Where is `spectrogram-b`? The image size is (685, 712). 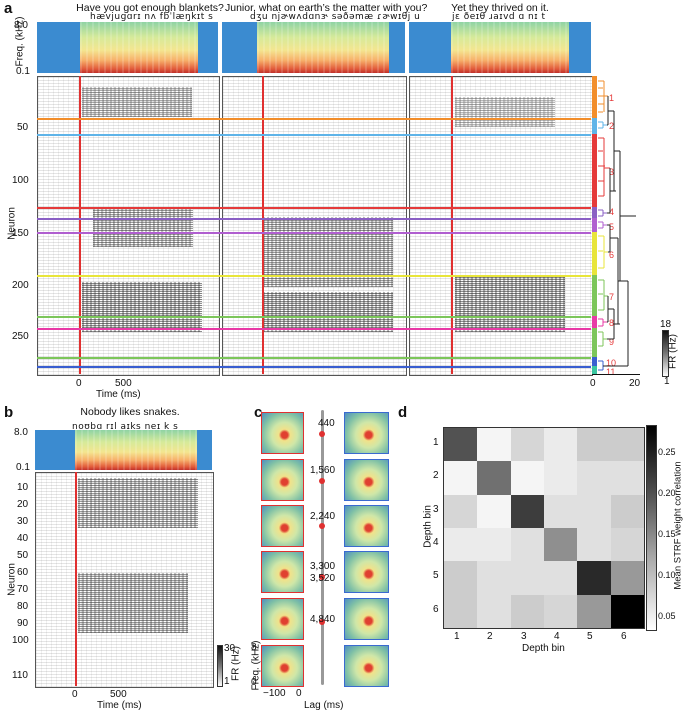
spectrogram-b is located at coordinates (123, 450).